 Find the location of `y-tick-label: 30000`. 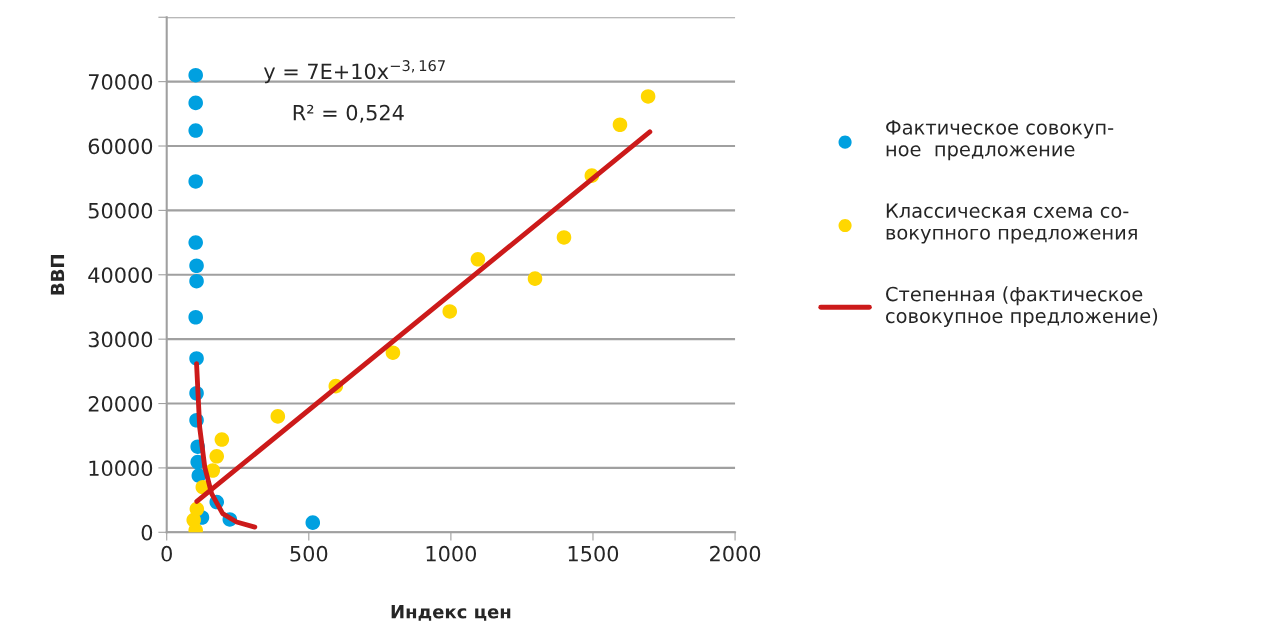

y-tick-label: 30000 is located at coordinates (120, 339).